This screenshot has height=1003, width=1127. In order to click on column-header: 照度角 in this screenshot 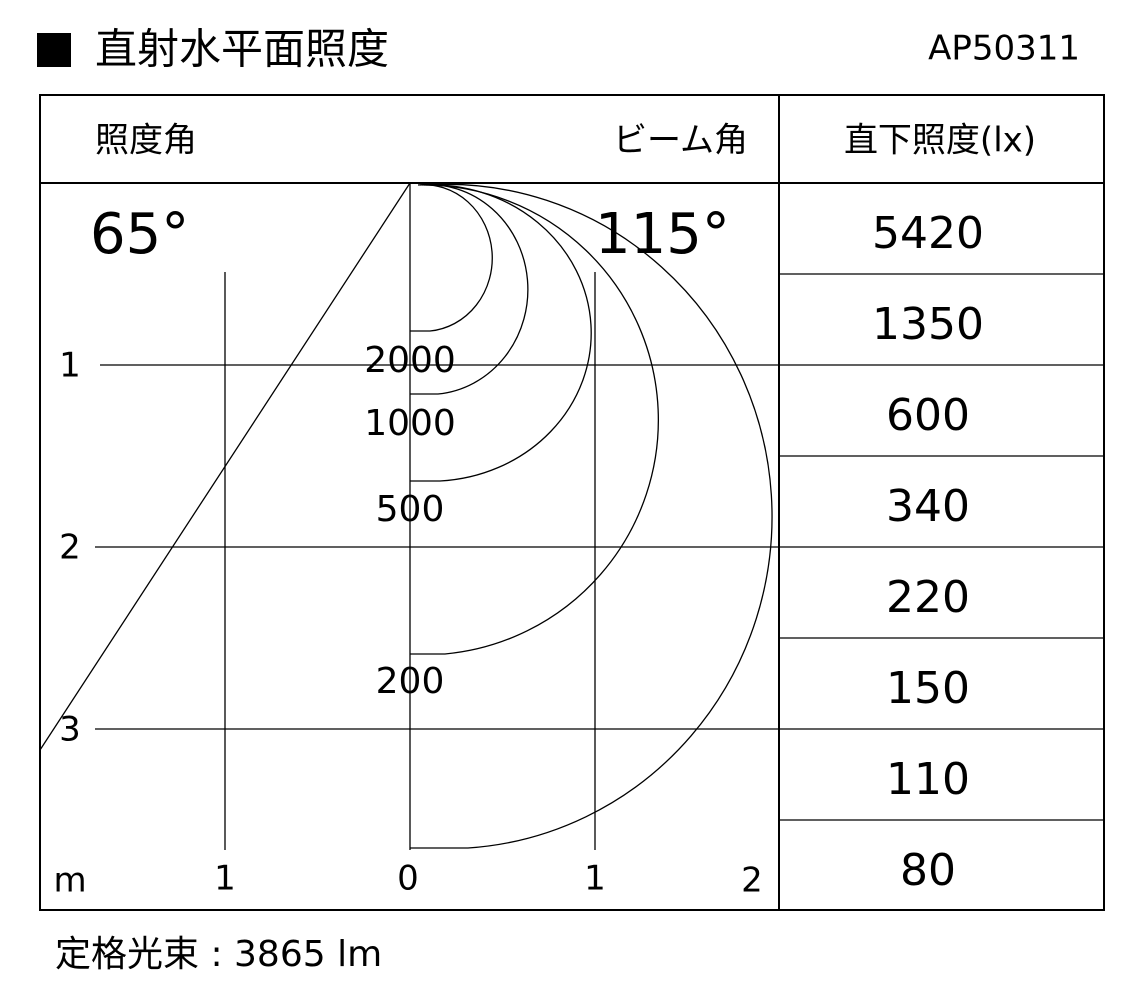, I will do `click(146, 141)`.